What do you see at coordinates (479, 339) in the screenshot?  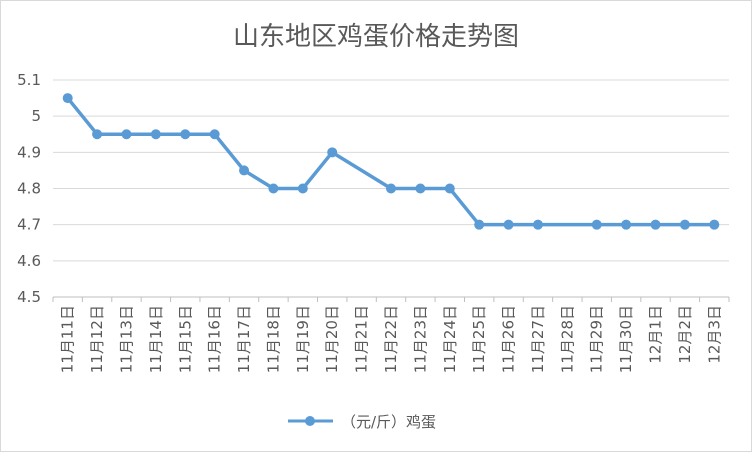 I see `x-tick-label: 11月25日` at bounding box center [479, 339].